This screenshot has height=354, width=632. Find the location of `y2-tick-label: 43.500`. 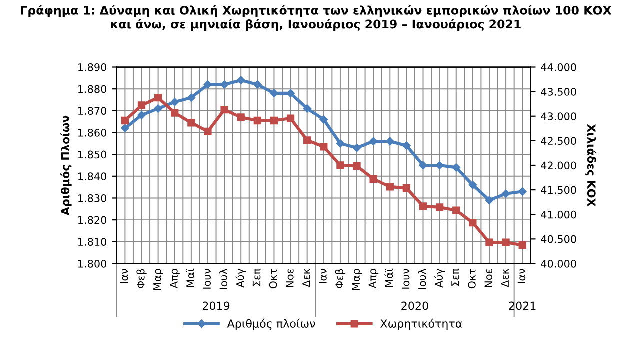

y2-tick-label: 43.500 is located at coordinates (558, 92).